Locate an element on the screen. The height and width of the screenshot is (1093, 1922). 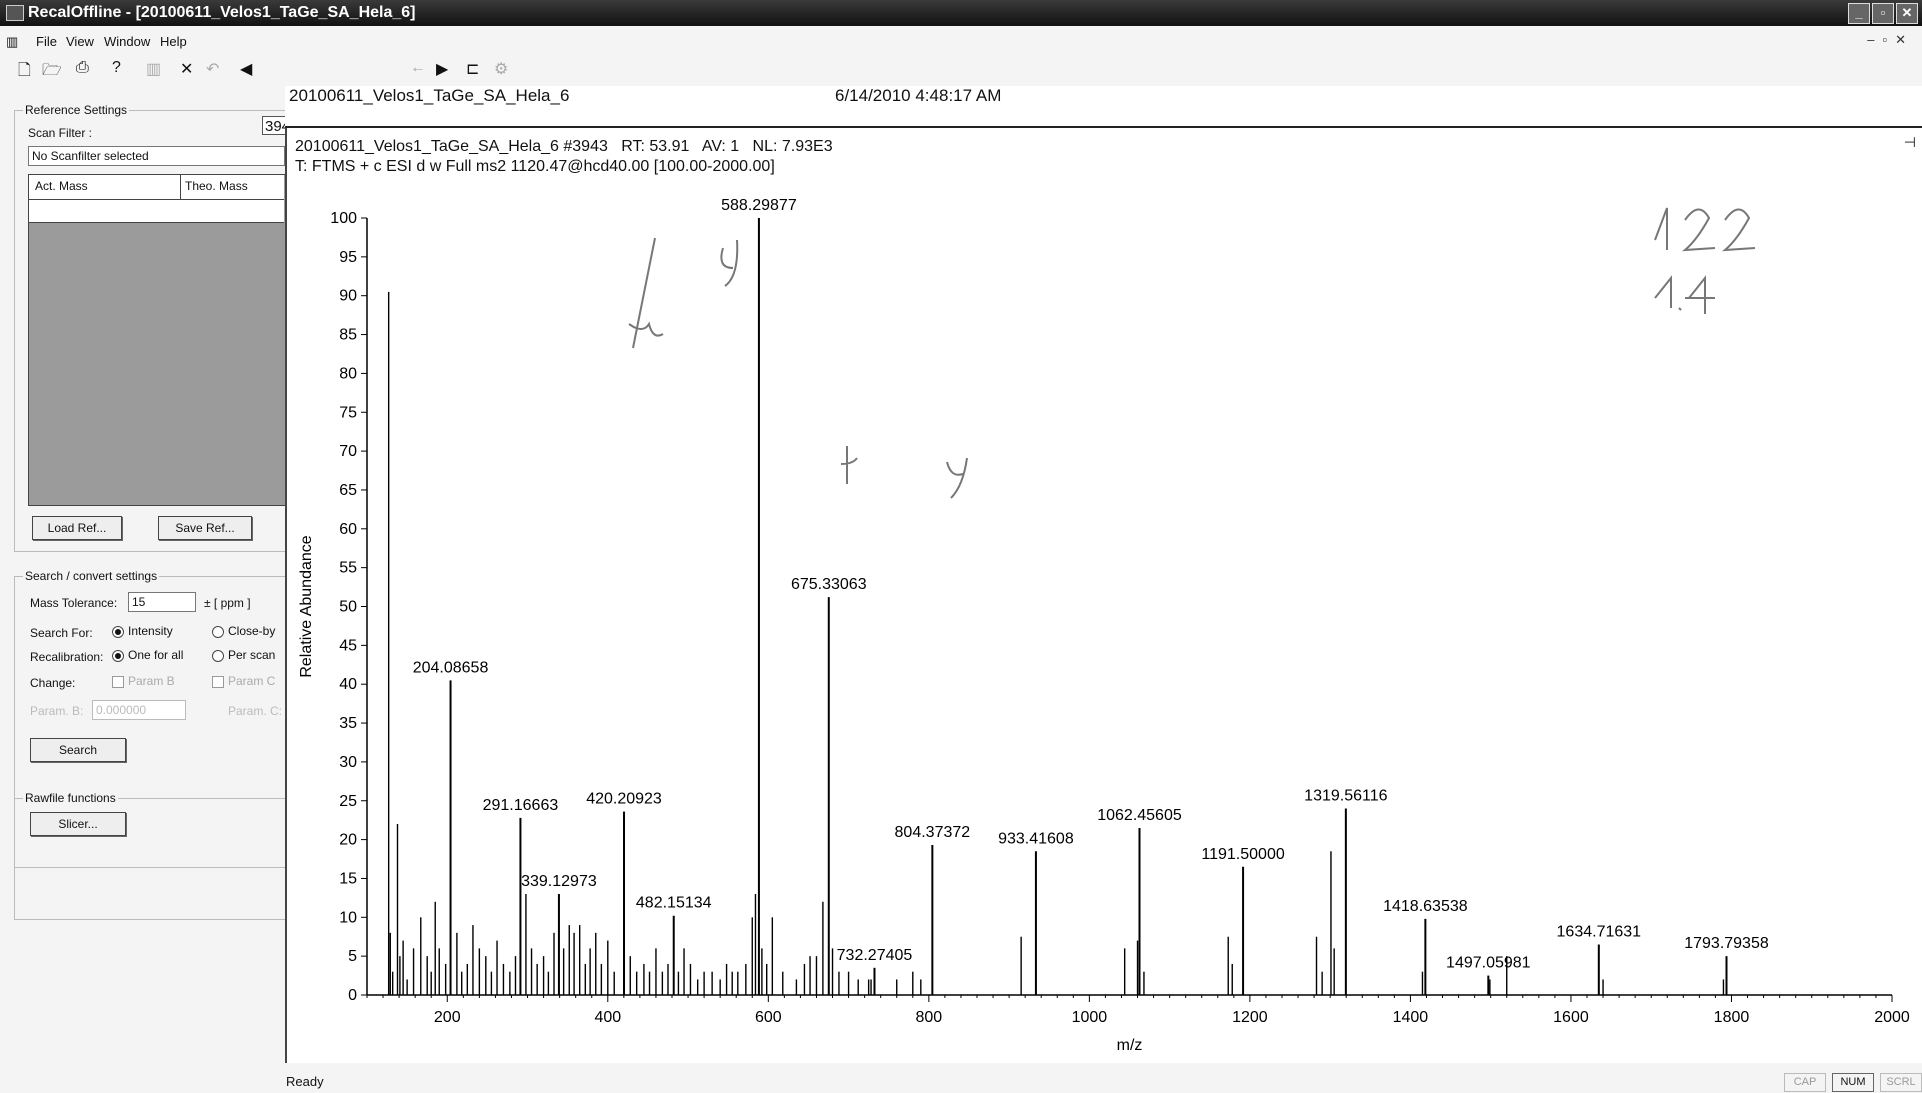
y-tick-label: 75 is located at coordinates (348, 412).